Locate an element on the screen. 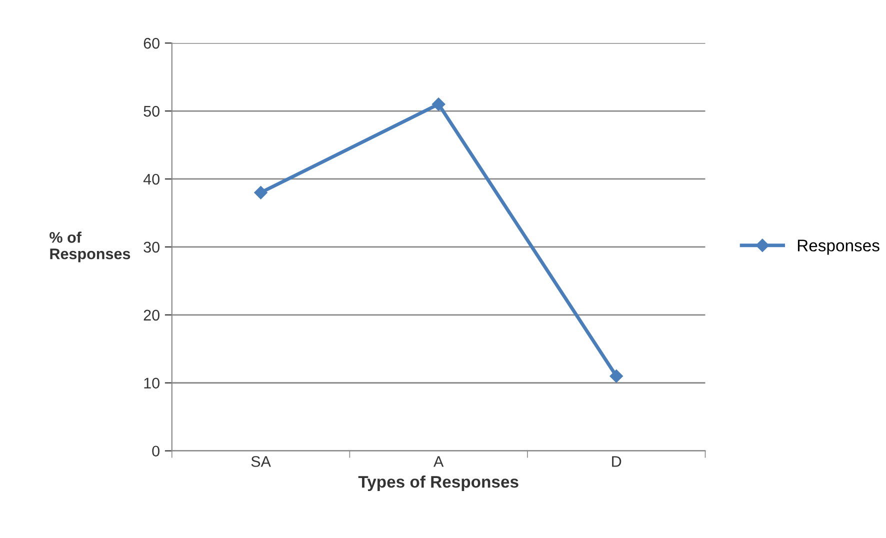 The image size is (886, 538). legend-label: Responses is located at coordinates (839, 247).